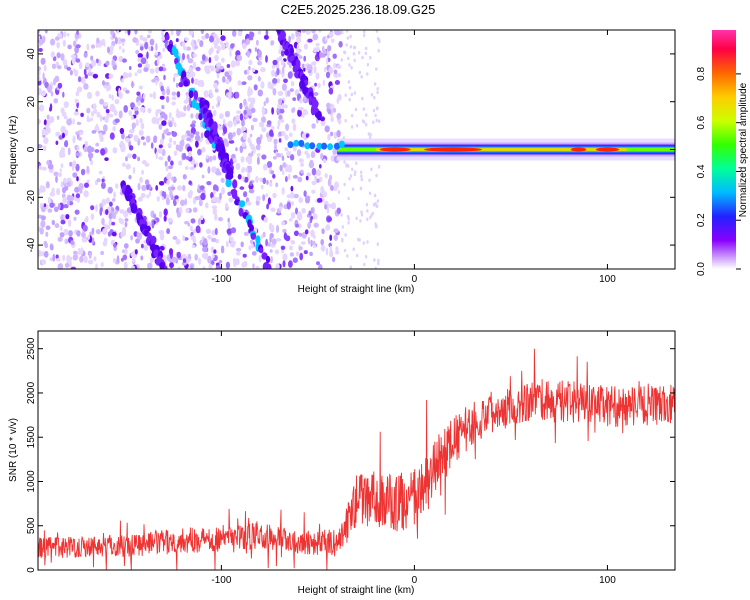 The image size is (750, 600). What do you see at coordinates (701, 122) in the screenshot?
I see `colorbar-tick-label: 0.6` at bounding box center [701, 122].